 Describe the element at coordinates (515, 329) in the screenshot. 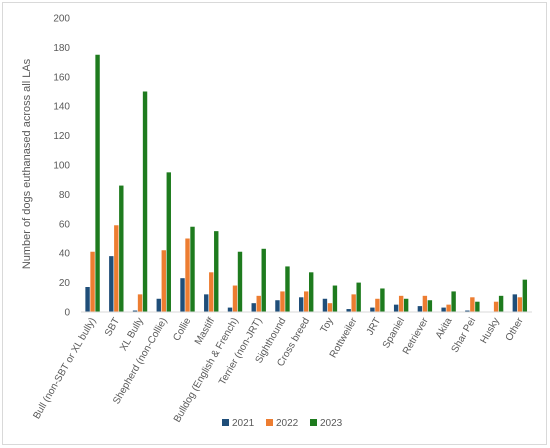

I see `x-tick-label: Other` at that location.